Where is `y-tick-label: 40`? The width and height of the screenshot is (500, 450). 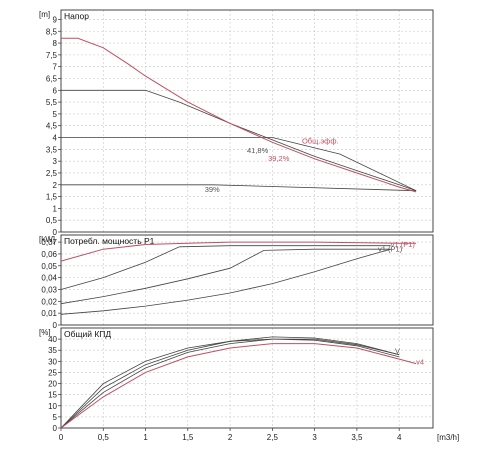
y-tick-label: 40 is located at coordinates (52, 339).